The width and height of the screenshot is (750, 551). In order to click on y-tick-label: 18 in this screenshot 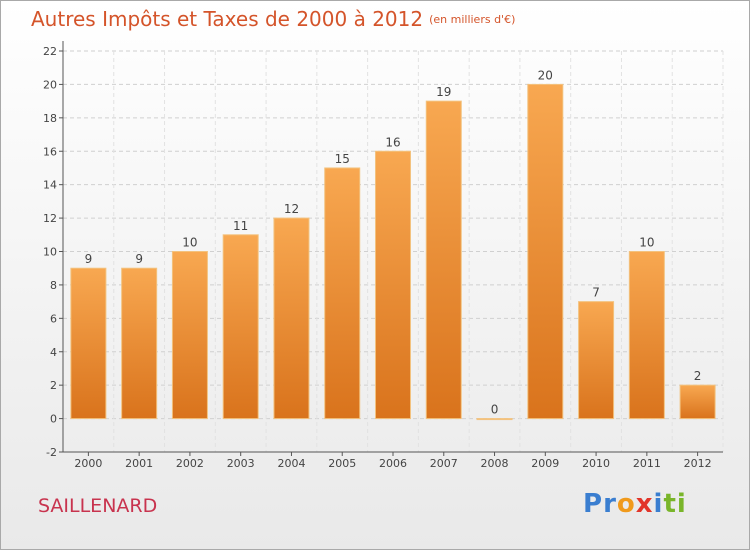, I will do `click(50, 118)`.